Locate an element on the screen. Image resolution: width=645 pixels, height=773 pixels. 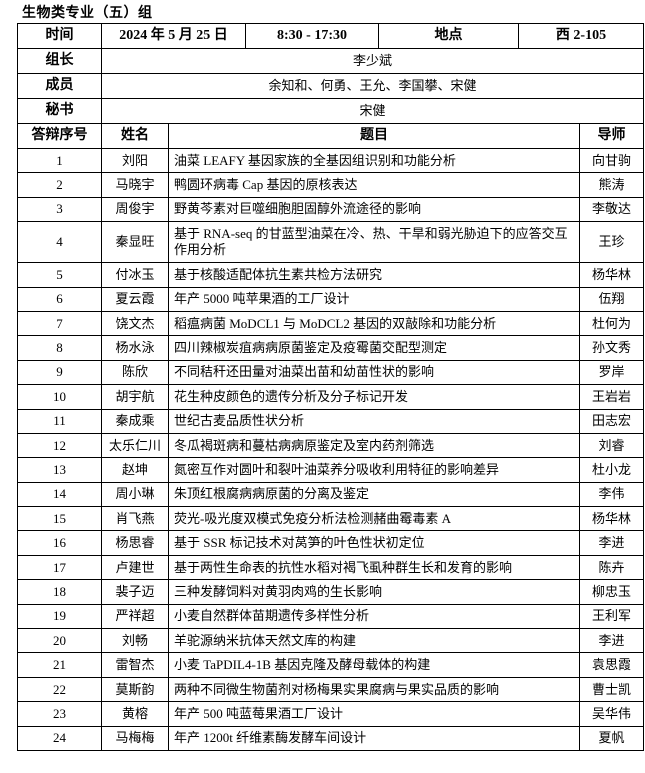
advisor-name: 杜何为 is located at coordinates (611, 323).